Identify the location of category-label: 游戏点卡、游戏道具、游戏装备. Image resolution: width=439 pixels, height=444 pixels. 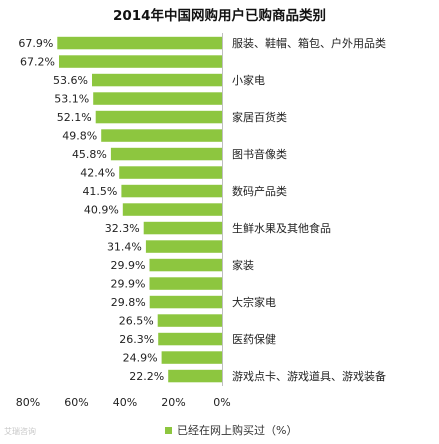
(309, 376).